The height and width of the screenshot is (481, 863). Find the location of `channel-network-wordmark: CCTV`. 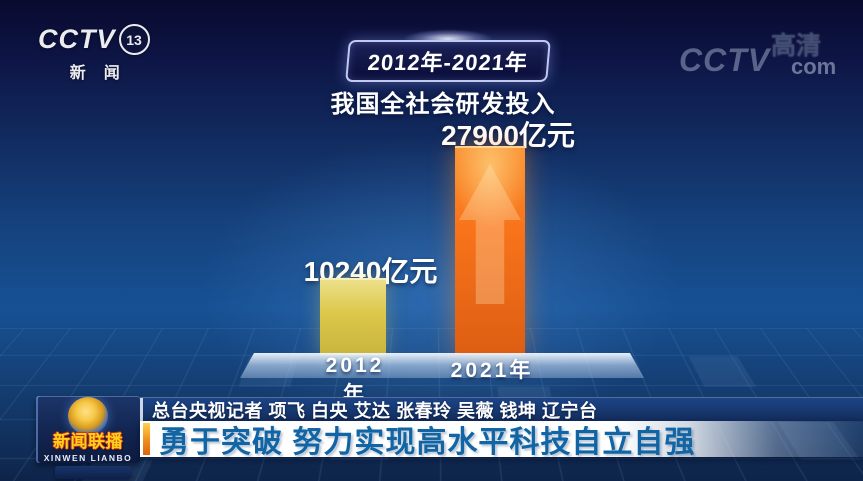

channel-network-wordmark: CCTV is located at coordinates (77, 39).